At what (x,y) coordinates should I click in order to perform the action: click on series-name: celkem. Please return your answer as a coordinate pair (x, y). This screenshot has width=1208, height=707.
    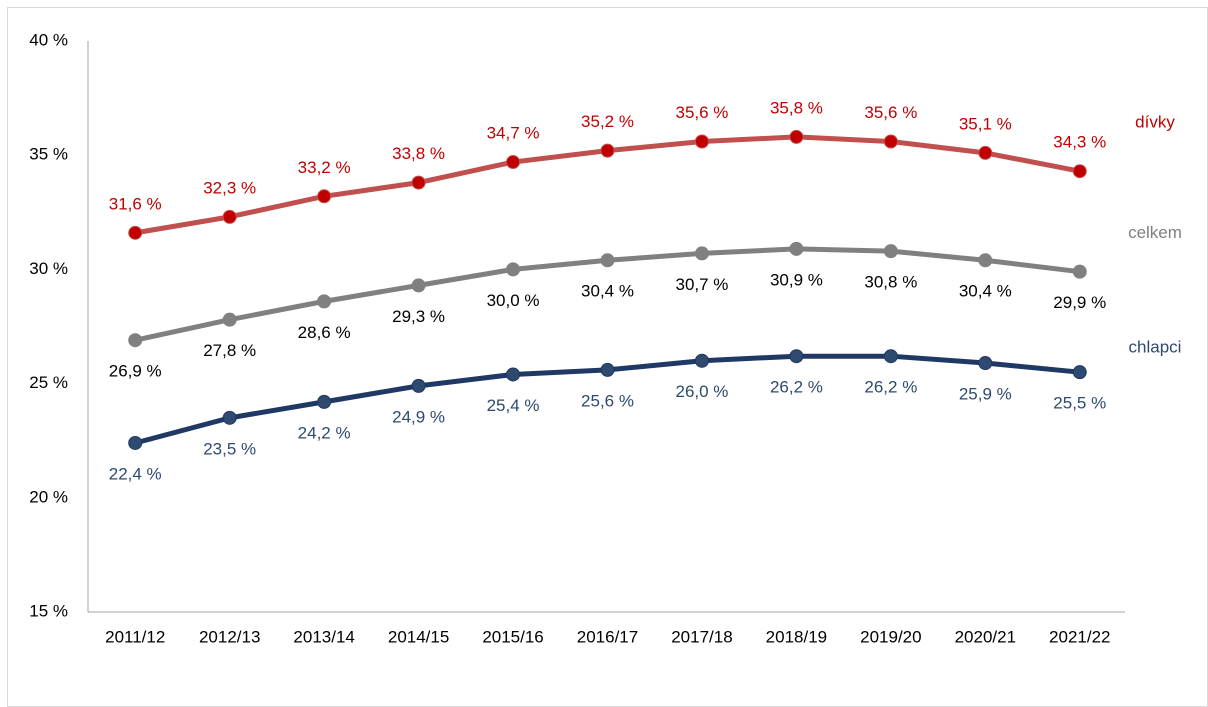
    Looking at the image, I should click on (1155, 232).